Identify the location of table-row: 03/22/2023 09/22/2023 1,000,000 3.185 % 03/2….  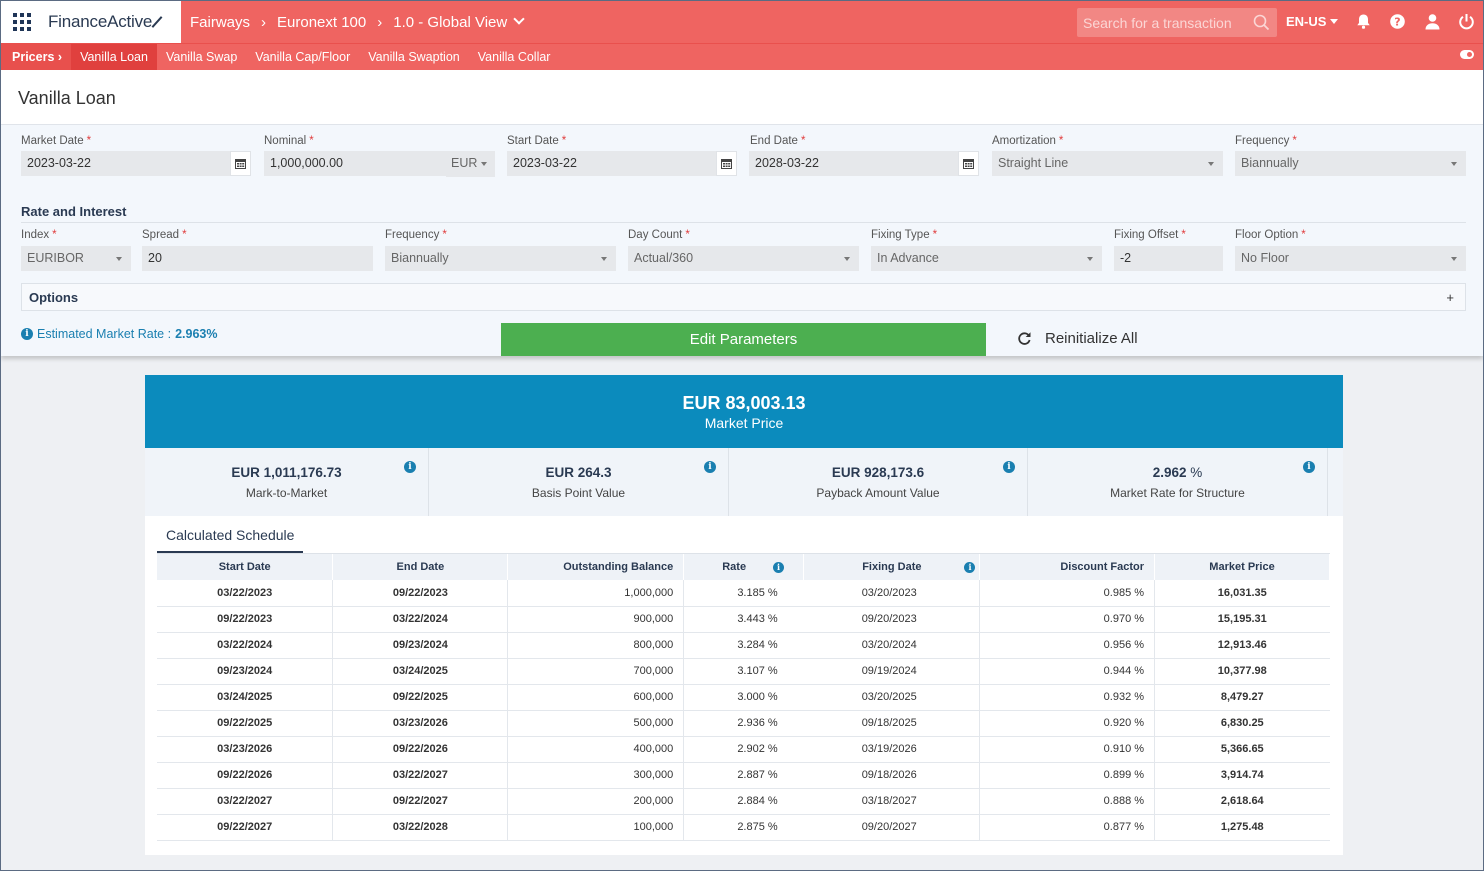
(743, 593).